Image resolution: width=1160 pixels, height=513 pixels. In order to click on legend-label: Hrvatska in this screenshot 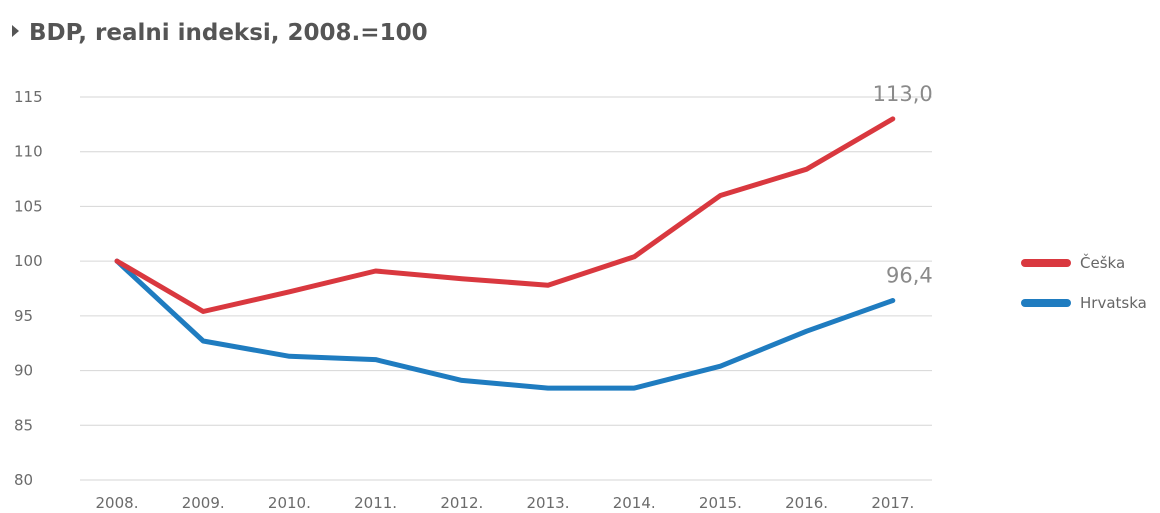, I will do `click(1113, 303)`.